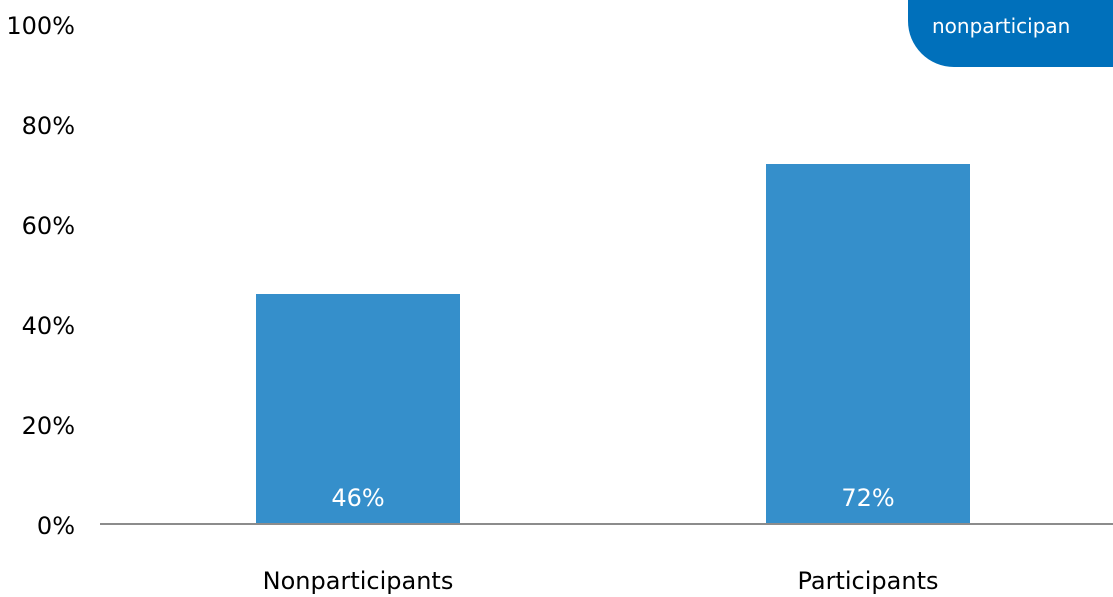  What do you see at coordinates (868, 581) in the screenshot?
I see `x-tick-label: Participants` at bounding box center [868, 581].